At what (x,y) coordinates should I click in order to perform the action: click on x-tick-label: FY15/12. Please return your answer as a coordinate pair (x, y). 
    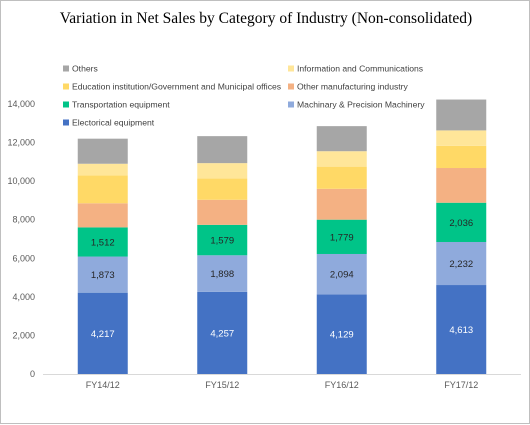
    Looking at the image, I should click on (222, 385).